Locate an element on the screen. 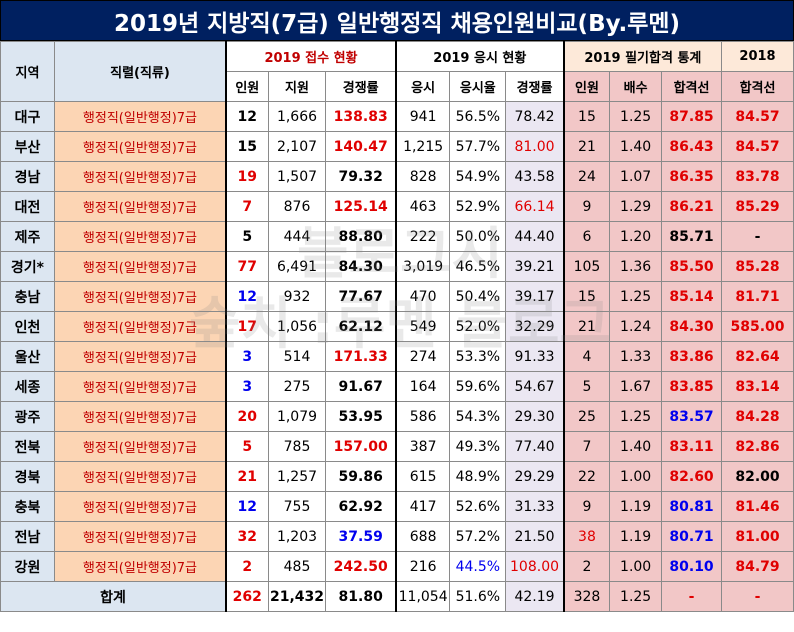 Image resolution: width=794 pixels, height=632 pixels. cell-pass: 6 is located at coordinates (586, 236).